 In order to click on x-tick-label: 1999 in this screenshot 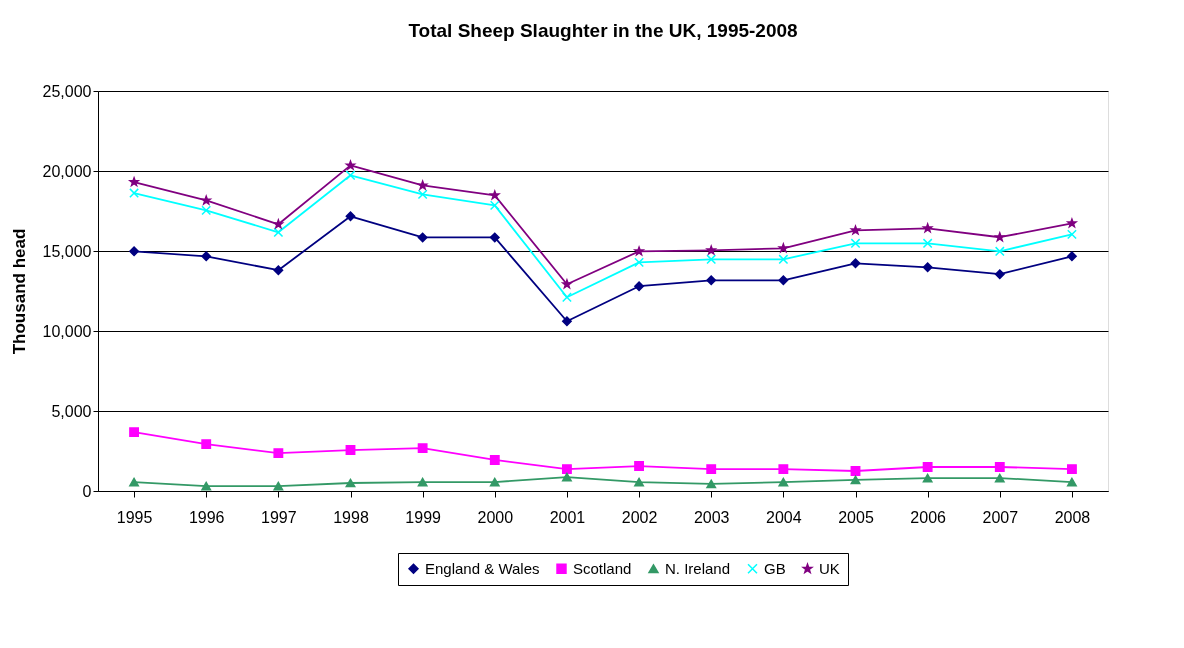, I will do `click(423, 517)`.